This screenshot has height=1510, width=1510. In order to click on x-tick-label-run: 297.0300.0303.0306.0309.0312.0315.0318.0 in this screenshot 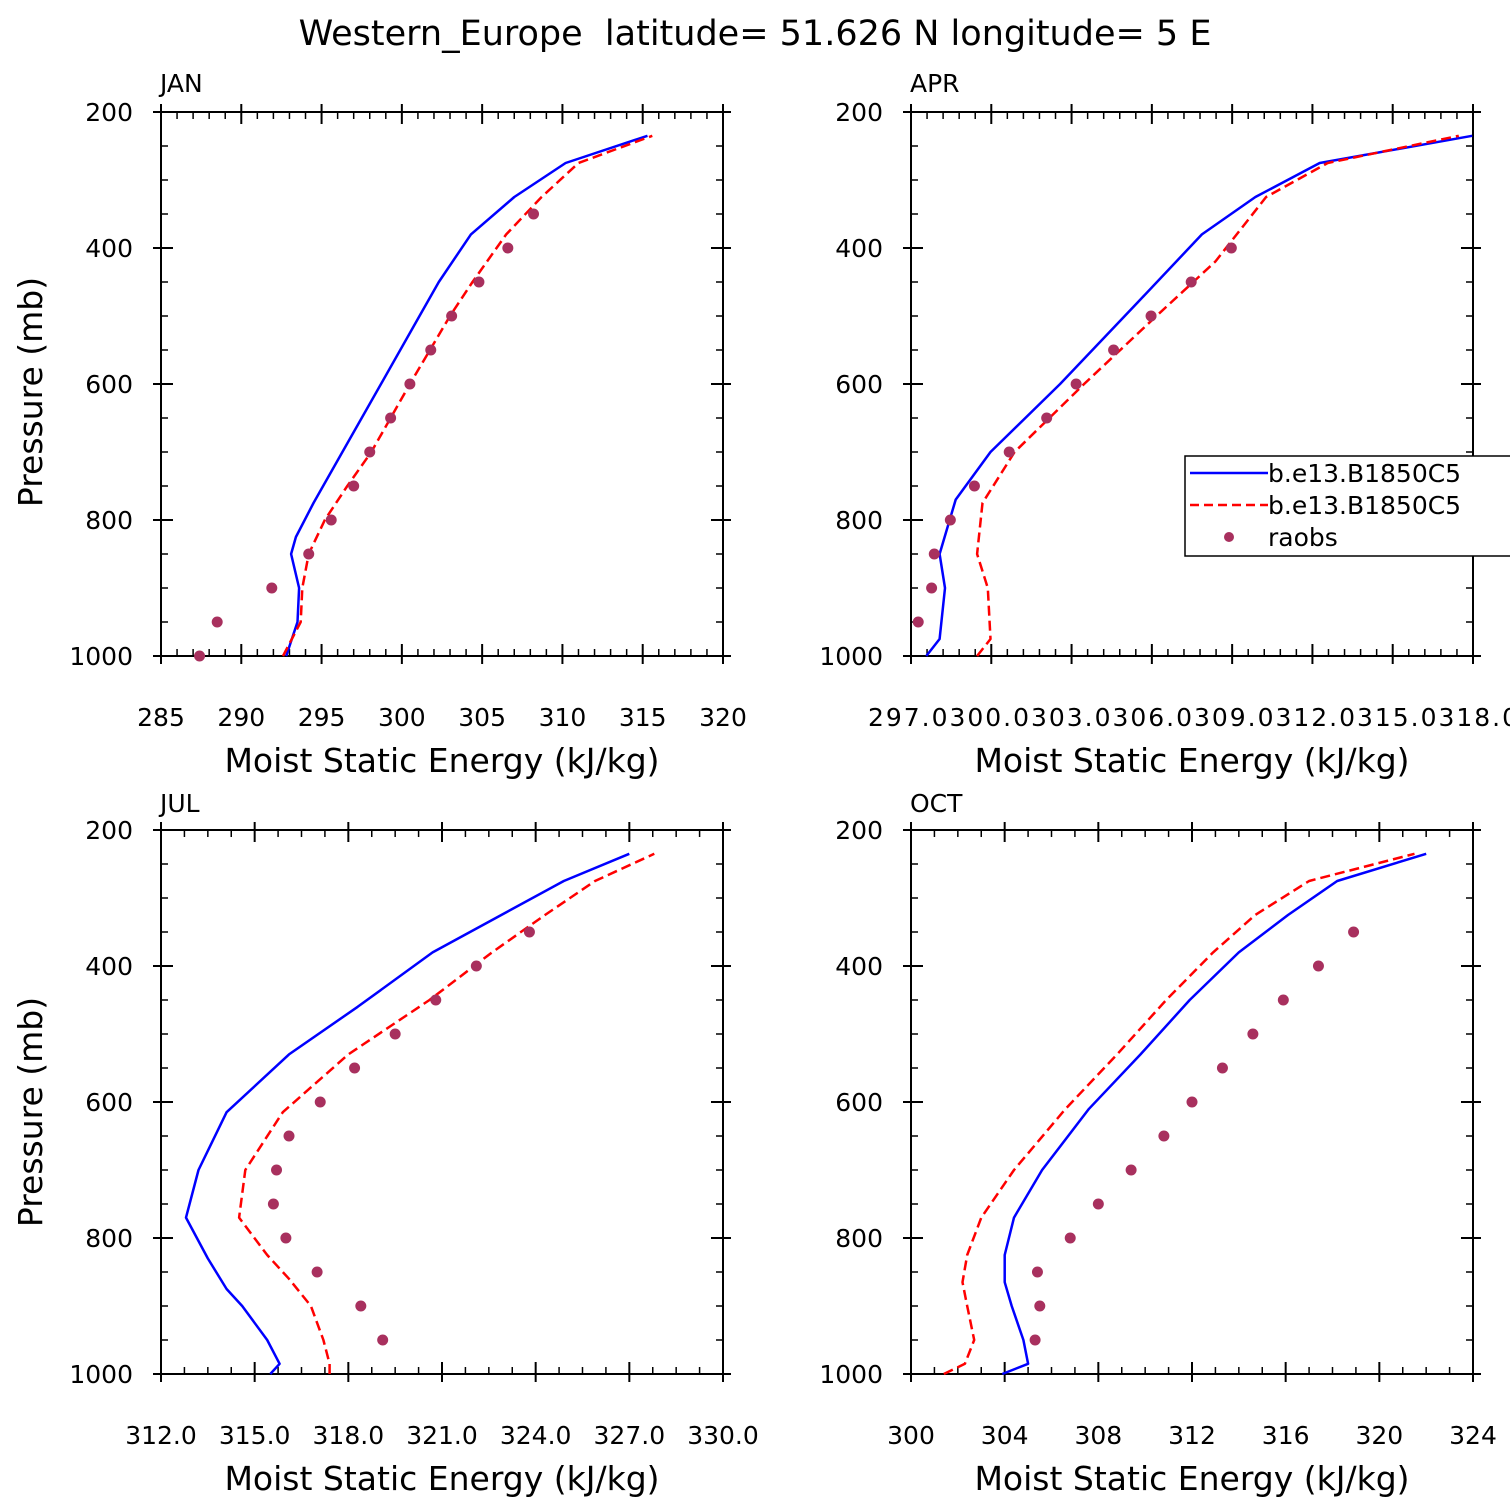, I will do `click(1189, 717)`.